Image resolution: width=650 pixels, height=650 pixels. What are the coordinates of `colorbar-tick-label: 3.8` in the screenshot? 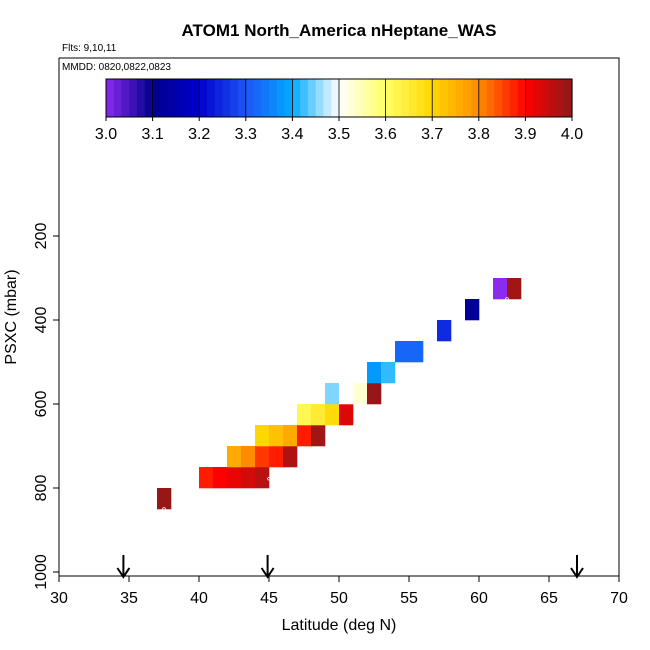 It's located at (479, 134).